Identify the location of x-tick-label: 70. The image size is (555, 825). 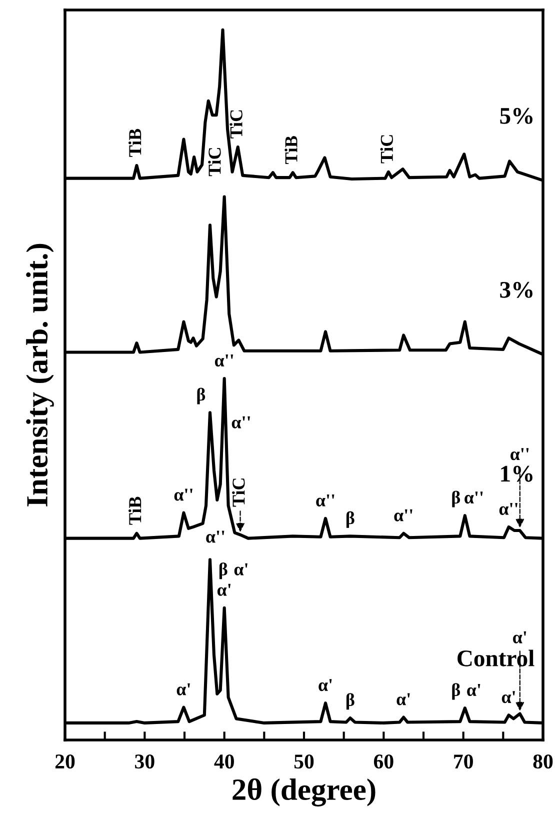
(463, 761).